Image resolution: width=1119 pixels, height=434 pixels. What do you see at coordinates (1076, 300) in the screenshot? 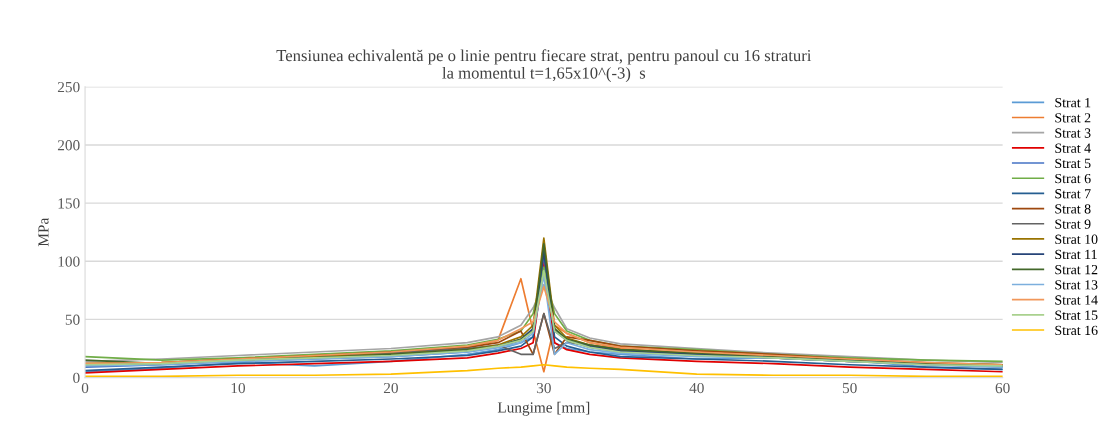
I see `legend-label: Strat 14` at bounding box center [1076, 300].